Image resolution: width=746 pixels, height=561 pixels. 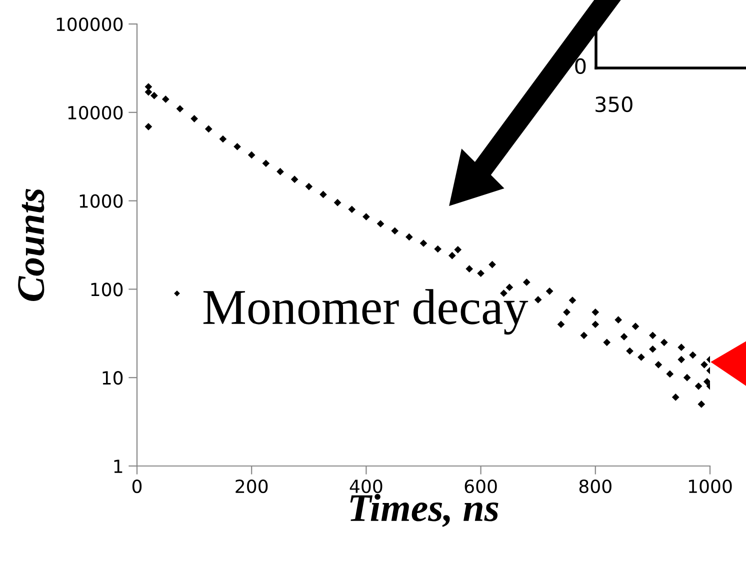 What do you see at coordinates (595, 487) in the screenshot?
I see `x-tick-label: 800` at bounding box center [595, 487].